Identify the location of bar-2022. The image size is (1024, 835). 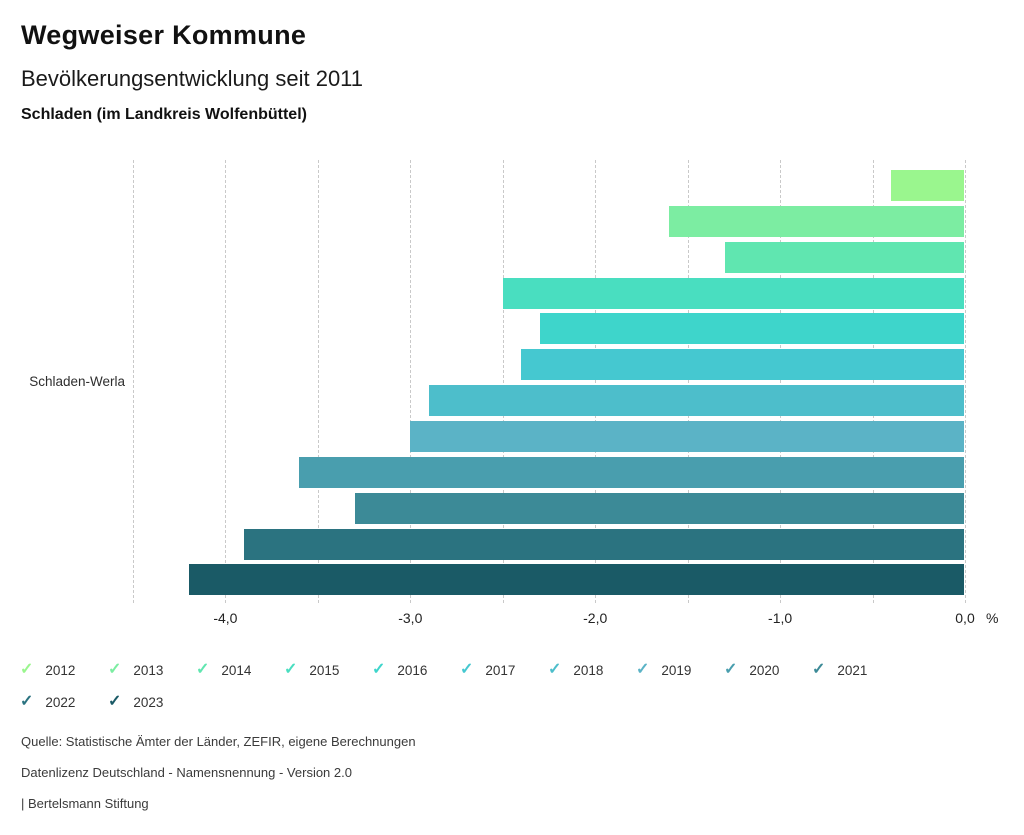
(603, 544).